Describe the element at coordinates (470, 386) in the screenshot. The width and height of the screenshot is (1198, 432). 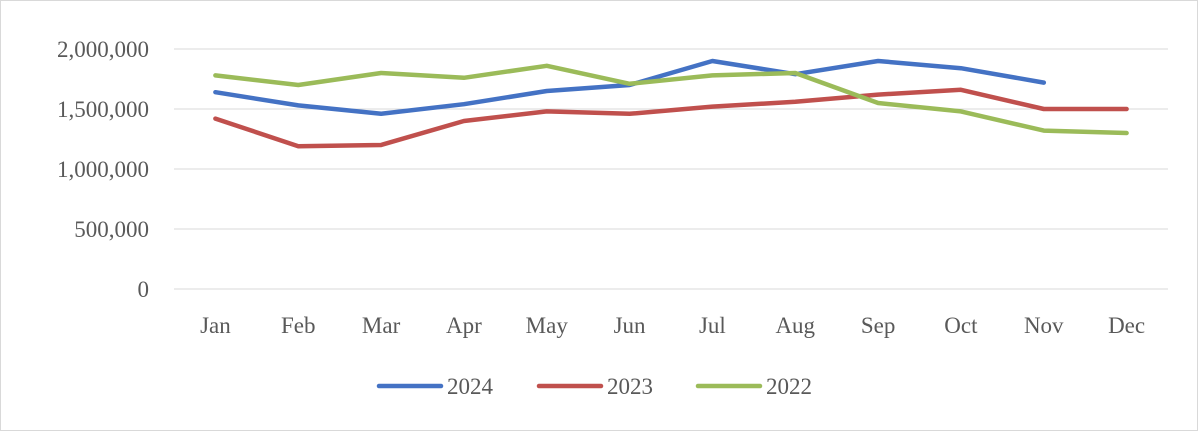
I see `legend-label-2024: 2024` at that location.